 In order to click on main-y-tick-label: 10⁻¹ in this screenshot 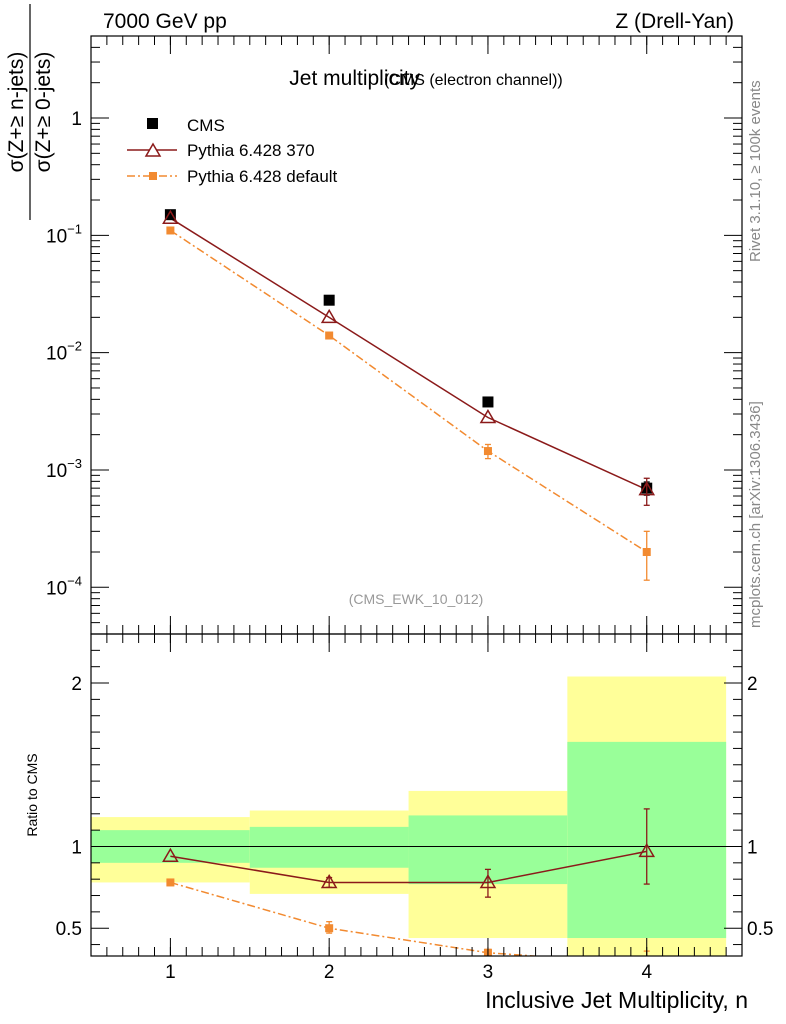, I will do `click(64, 234)`.